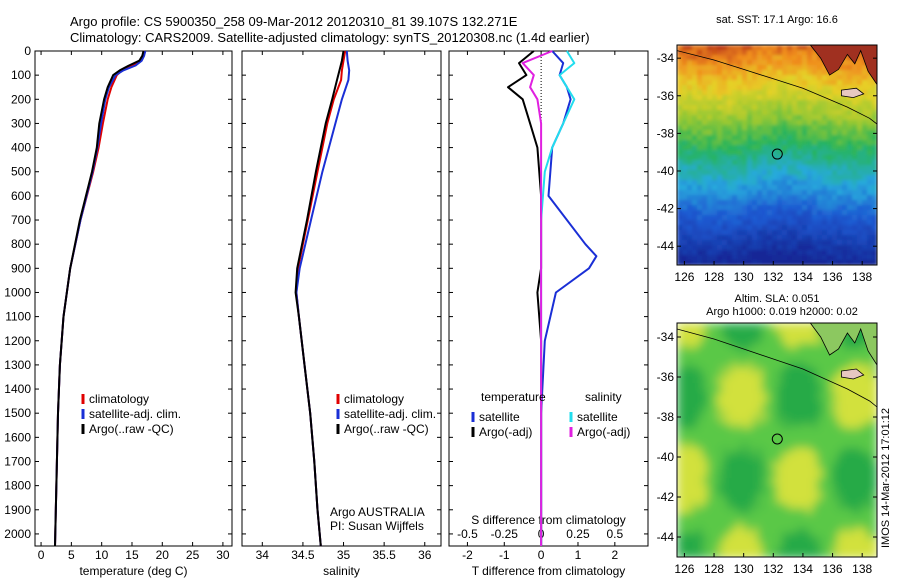 This screenshot has width=900, height=580. I want to click on sst-map-lat-label: -44, so click(666, 246).